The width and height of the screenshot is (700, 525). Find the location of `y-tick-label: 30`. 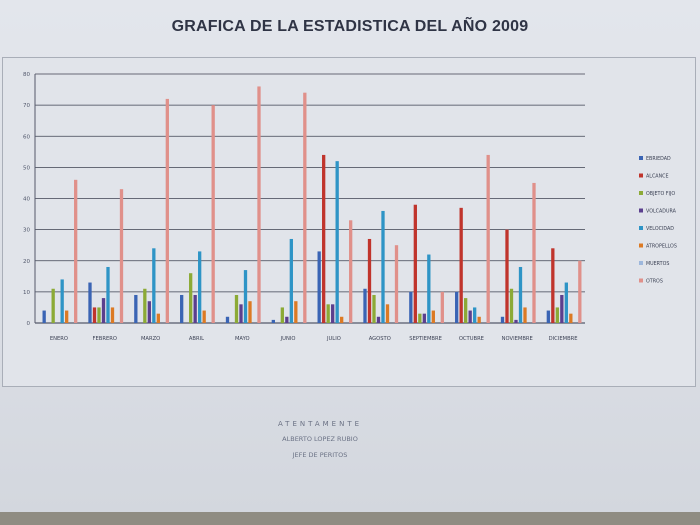

y-tick-label: 30 is located at coordinates (26, 231).